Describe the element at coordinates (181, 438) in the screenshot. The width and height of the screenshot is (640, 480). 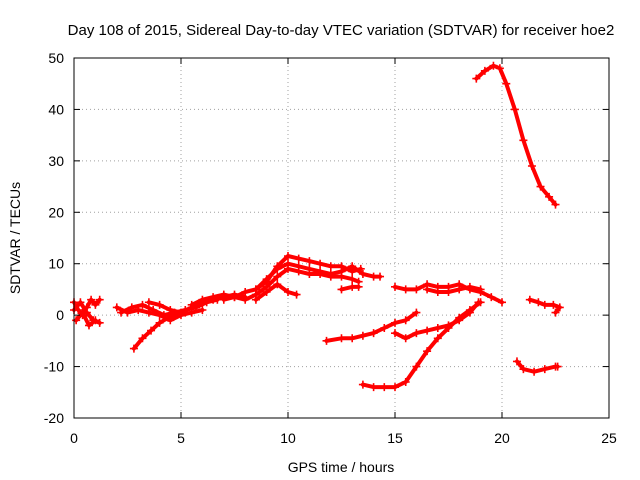
I see `x-tick-label: 5` at that location.